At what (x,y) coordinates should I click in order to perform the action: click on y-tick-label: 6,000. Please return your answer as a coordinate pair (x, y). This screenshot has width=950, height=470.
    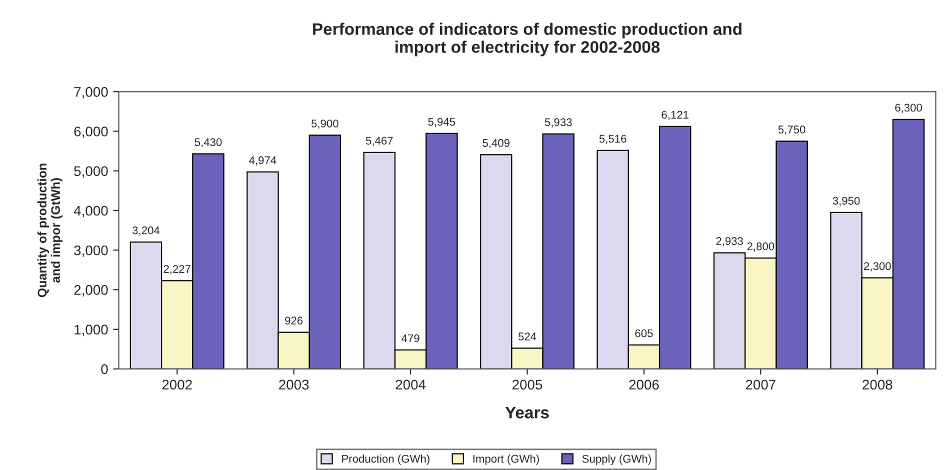
    Looking at the image, I should click on (91, 132).